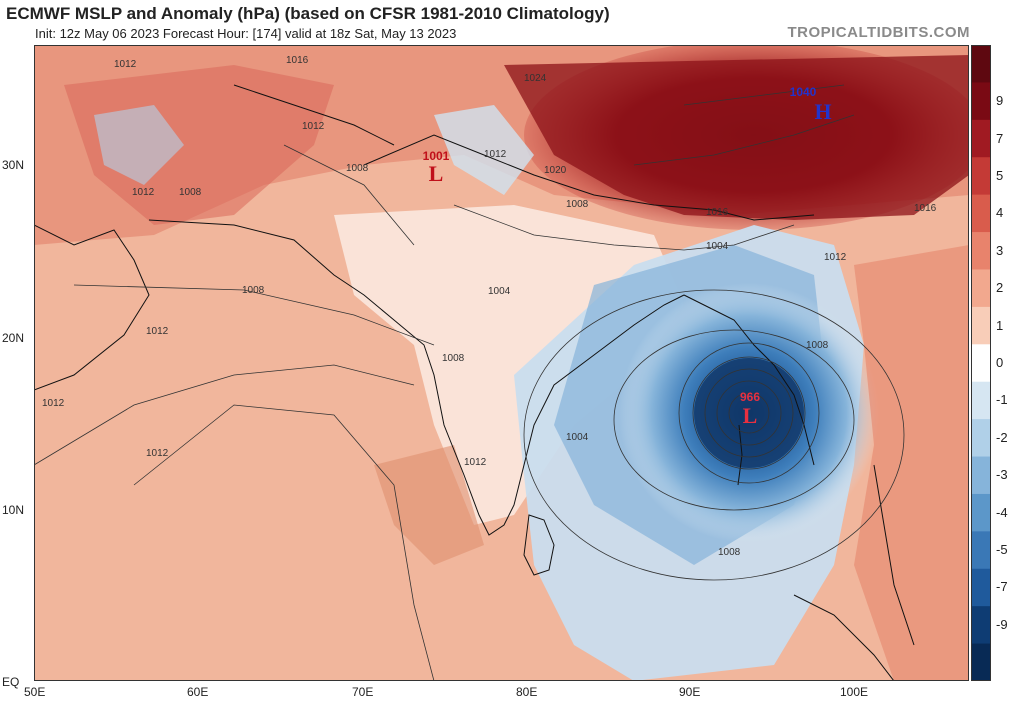 The image size is (1024, 701). What do you see at coordinates (11, 682) in the screenshot?
I see `lat-label-eq: EQ` at bounding box center [11, 682].